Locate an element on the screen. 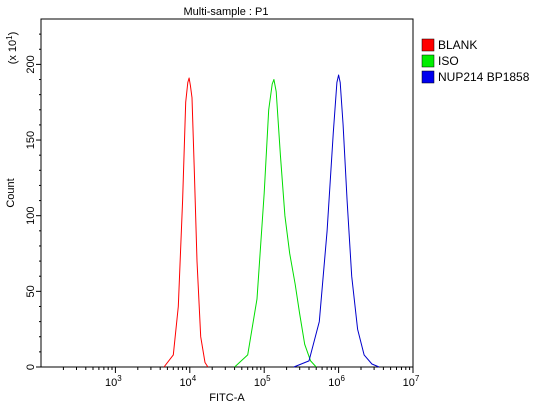 This screenshot has height=405, width=549. y-tick-label: 100 is located at coordinates (31, 216).